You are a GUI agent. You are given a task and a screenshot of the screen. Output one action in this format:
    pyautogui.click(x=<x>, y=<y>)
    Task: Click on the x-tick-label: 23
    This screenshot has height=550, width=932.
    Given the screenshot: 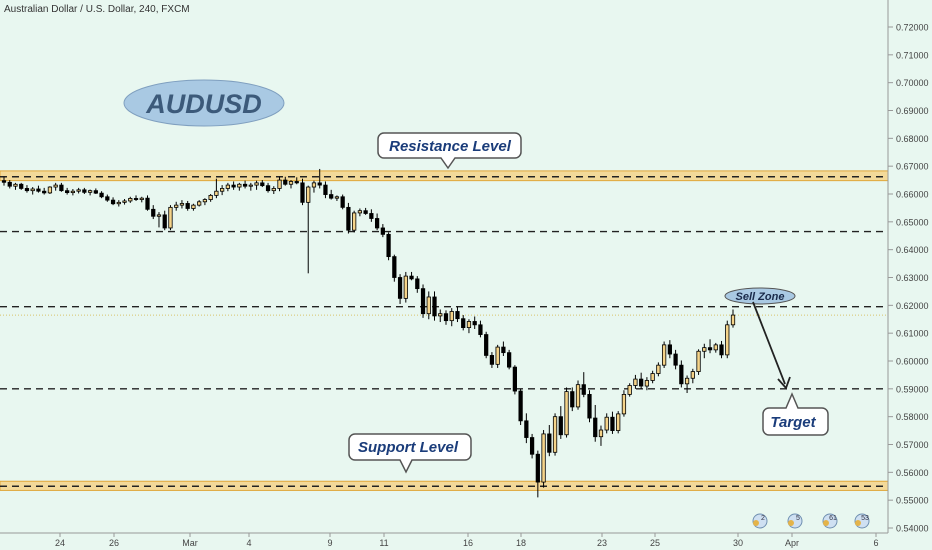 What is the action you would take?
    pyautogui.click(x=602, y=543)
    